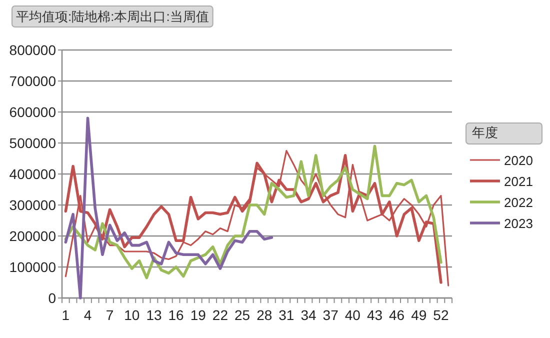  I want to click on x-tick-label: 4, so click(88, 315).